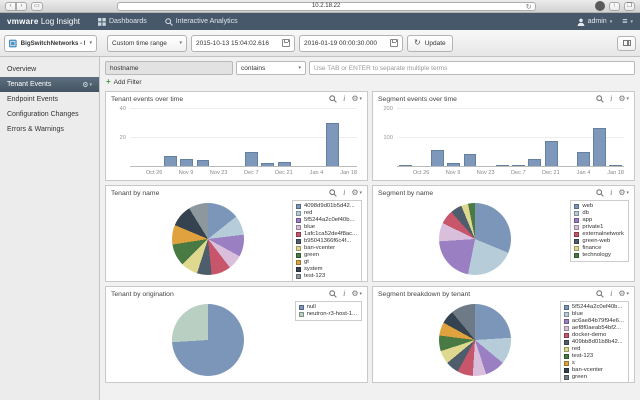 This screenshot has height=400, width=640. I want to click on dashboard-selector: BigSwitchNetworks - BCF ▾, so click(50, 43).